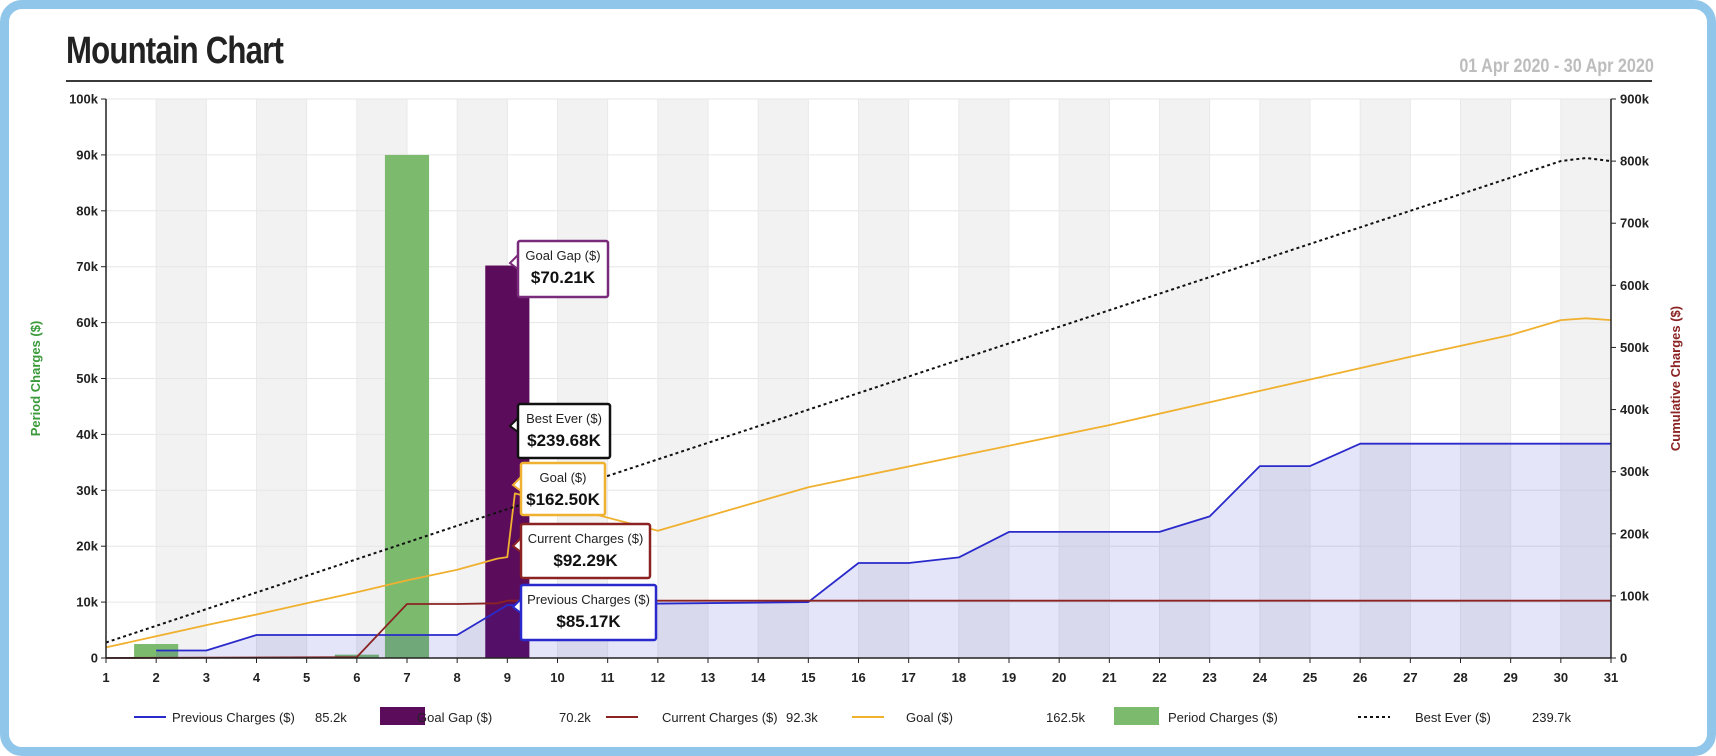  Describe the element at coordinates (562, 255) in the screenshot. I see `tooltip-label: Goal Gap ($)` at that location.